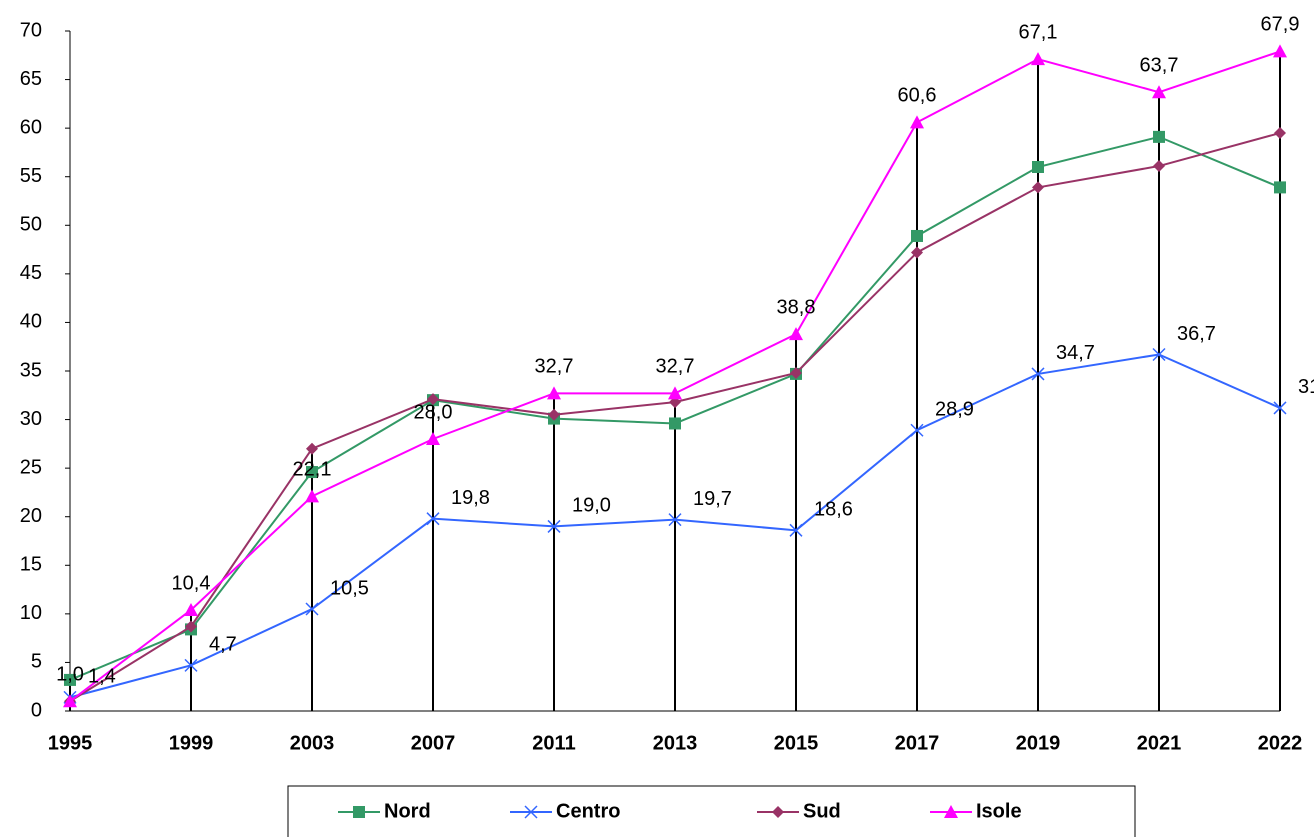 Image resolution: width=1314 pixels, height=837 pixels. Describe the element at coordinates (588, 811) in the screenshot. I see `legend-label: Centro` at that location.